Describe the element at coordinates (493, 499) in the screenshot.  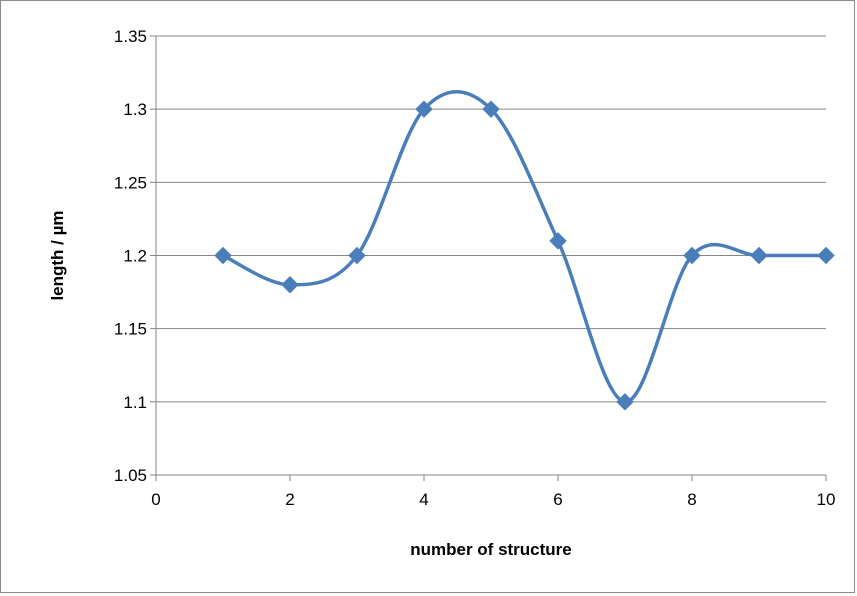
I see `x-tick-labels: 0 2 4 6 8 10` at that location.